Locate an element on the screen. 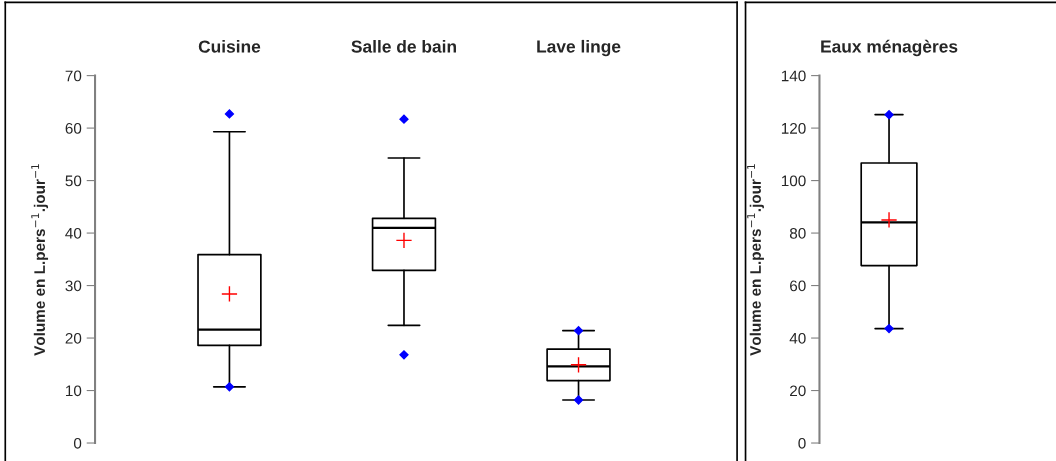 This screenshot has height=461, width=1056. y-tick-label: 100 is located at coordinates (793, 181).